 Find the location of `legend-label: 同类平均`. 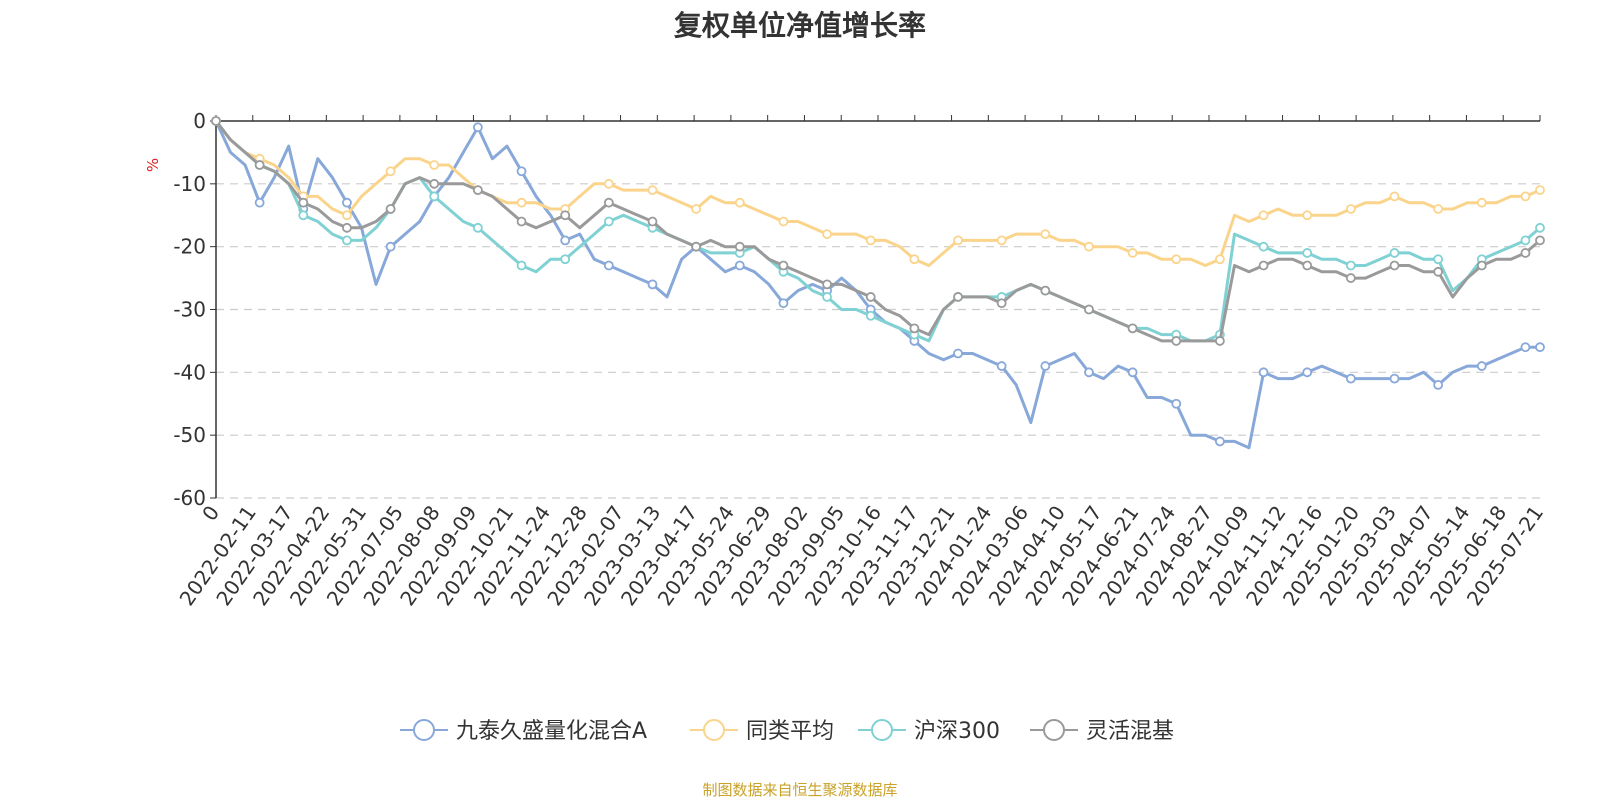

legend-label: 同类平均 is located at coordinates (790, 731).